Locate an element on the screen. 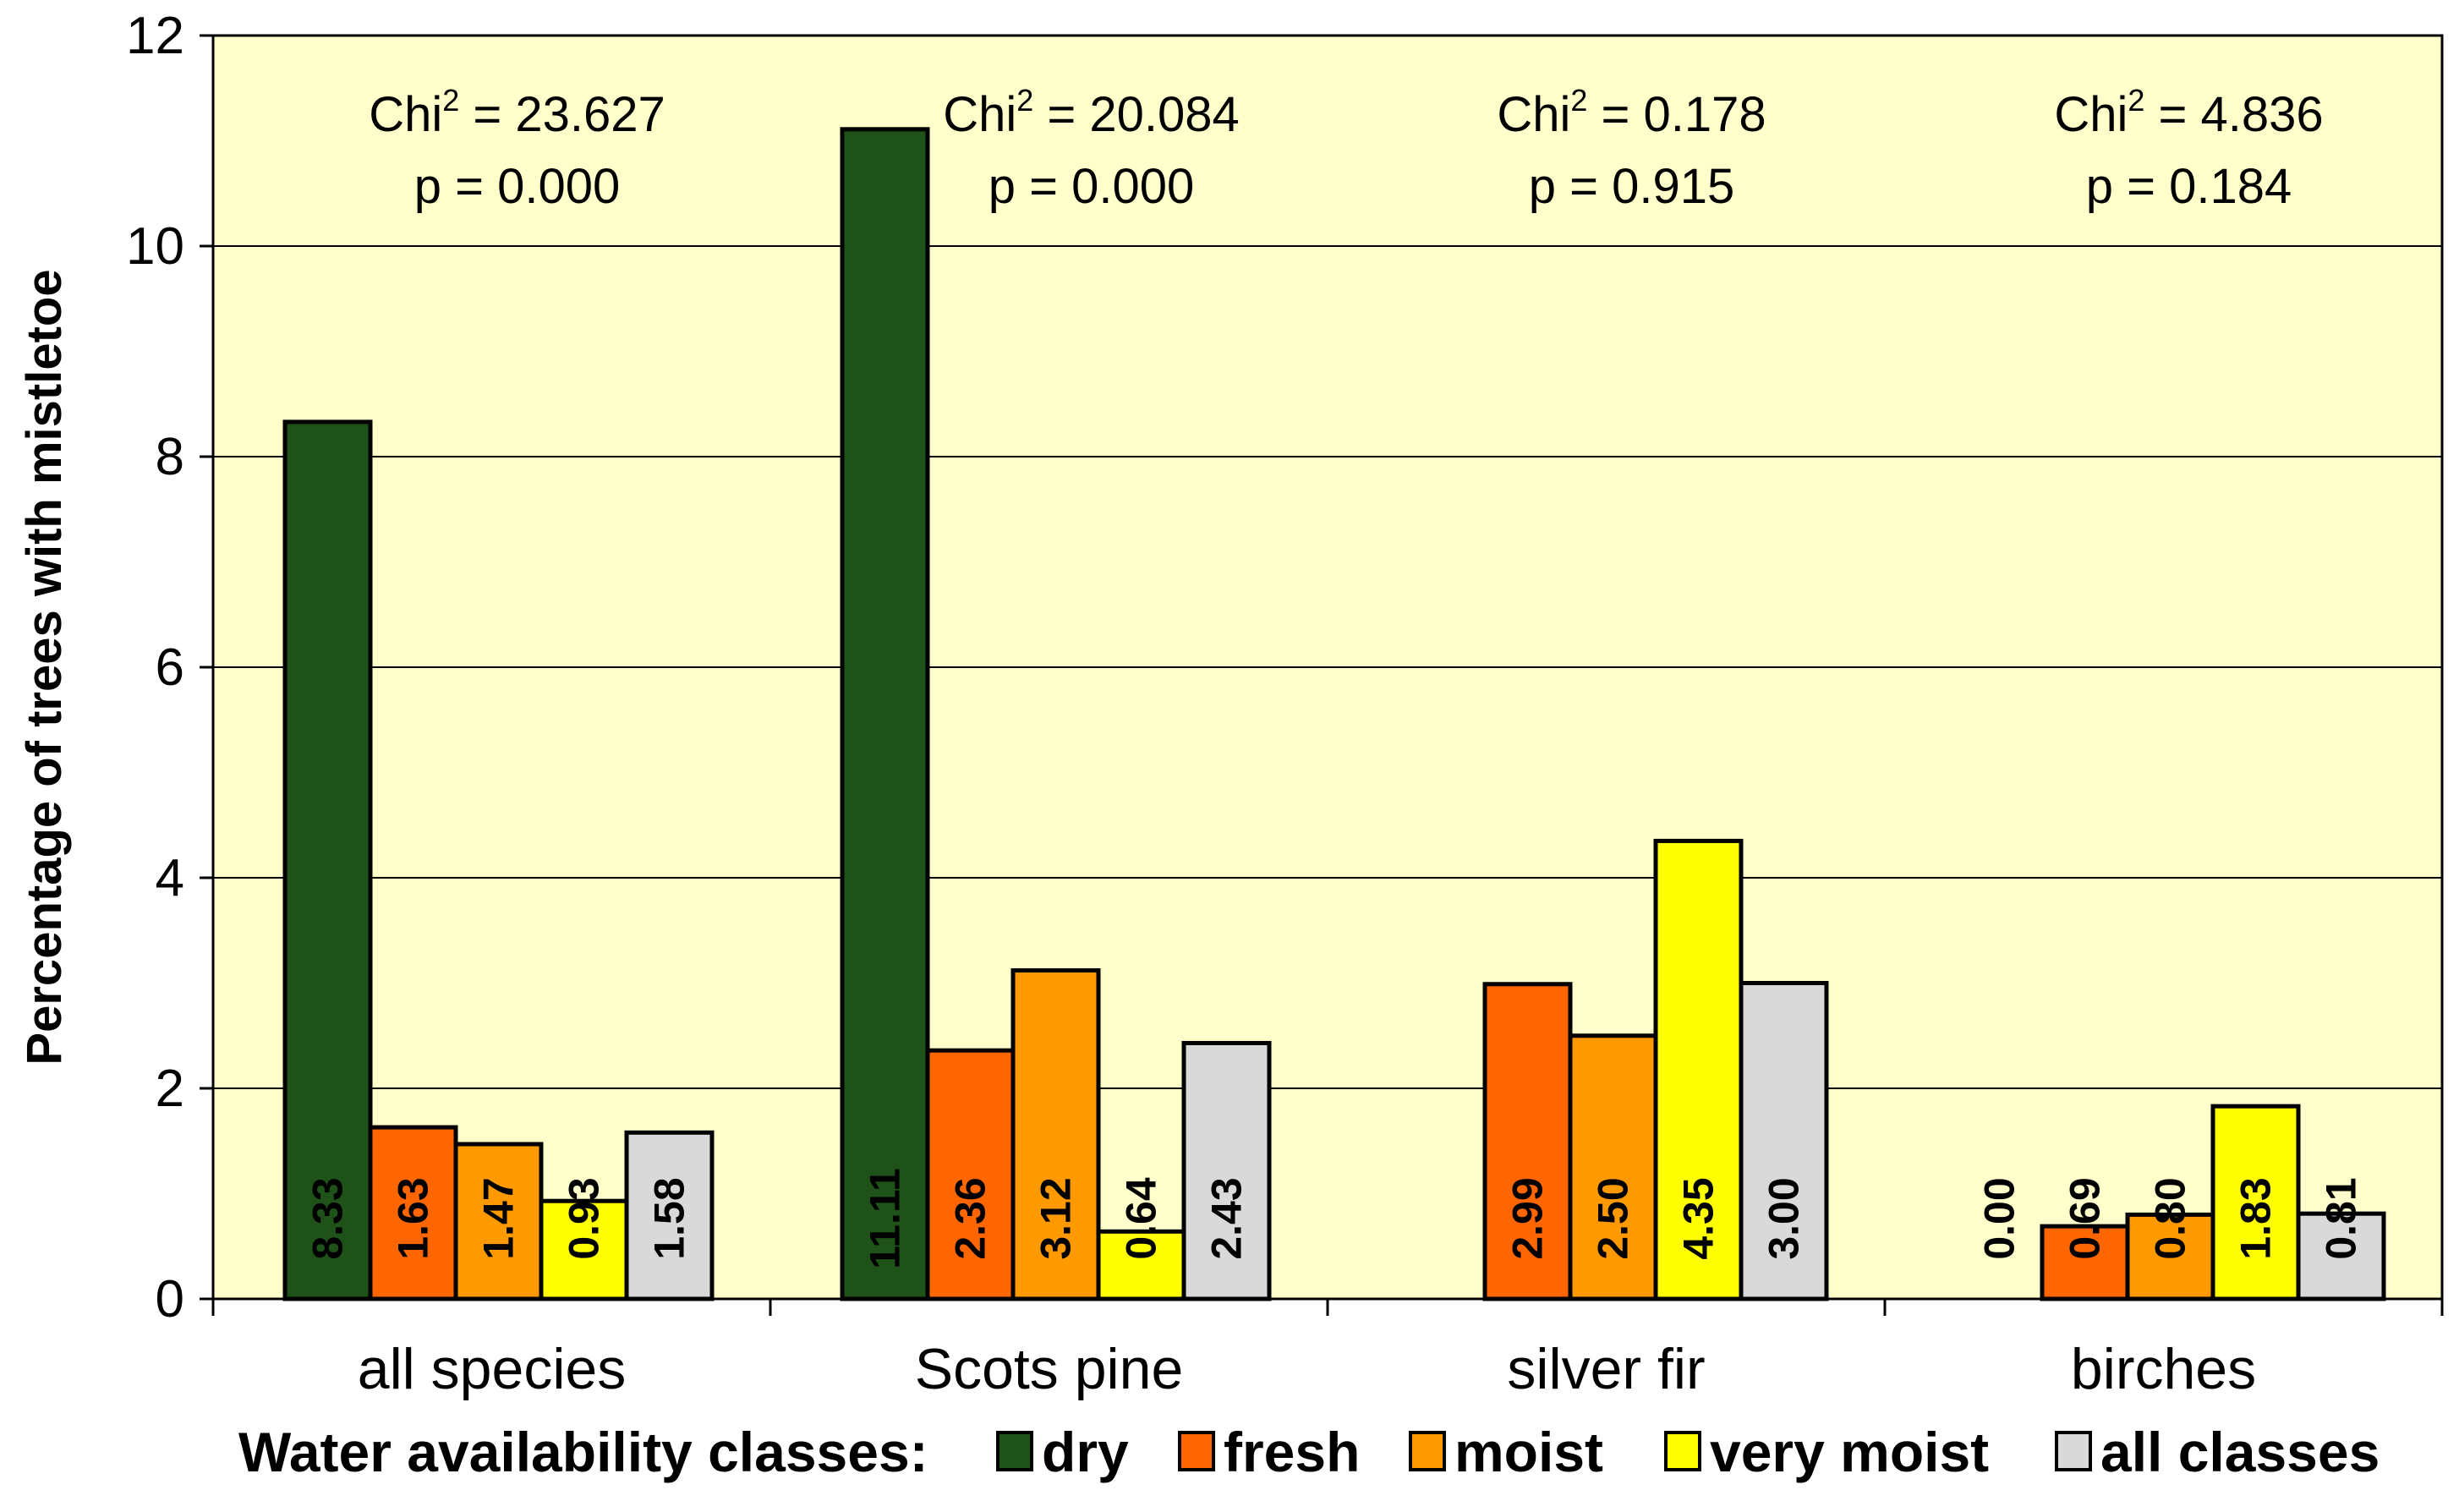 The height and width of the screenshot is (1512, 2459). data-label: 0.93 is located at coordinates (584, 1218).